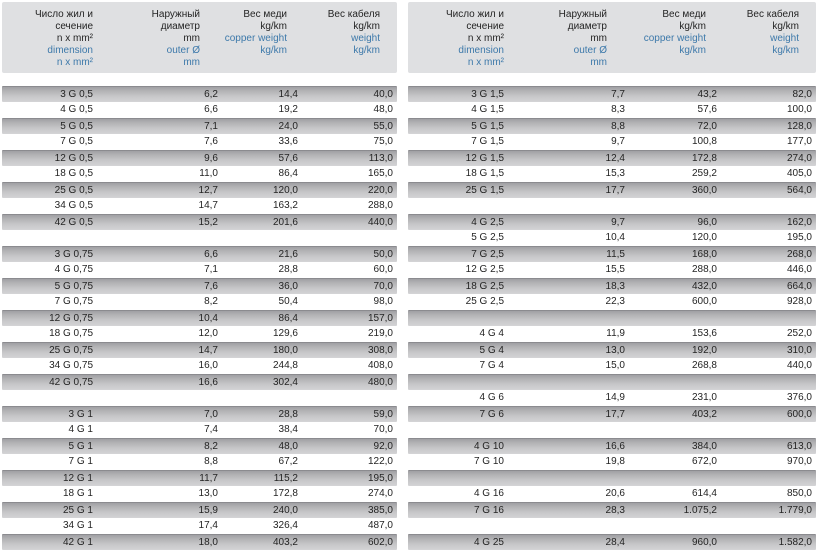 The image size is (817, 555). What do you see at coordinates (491, 333) in the screenshot?
I see `dimension-cell: 4 G 4` at bounding box center [491, 333].